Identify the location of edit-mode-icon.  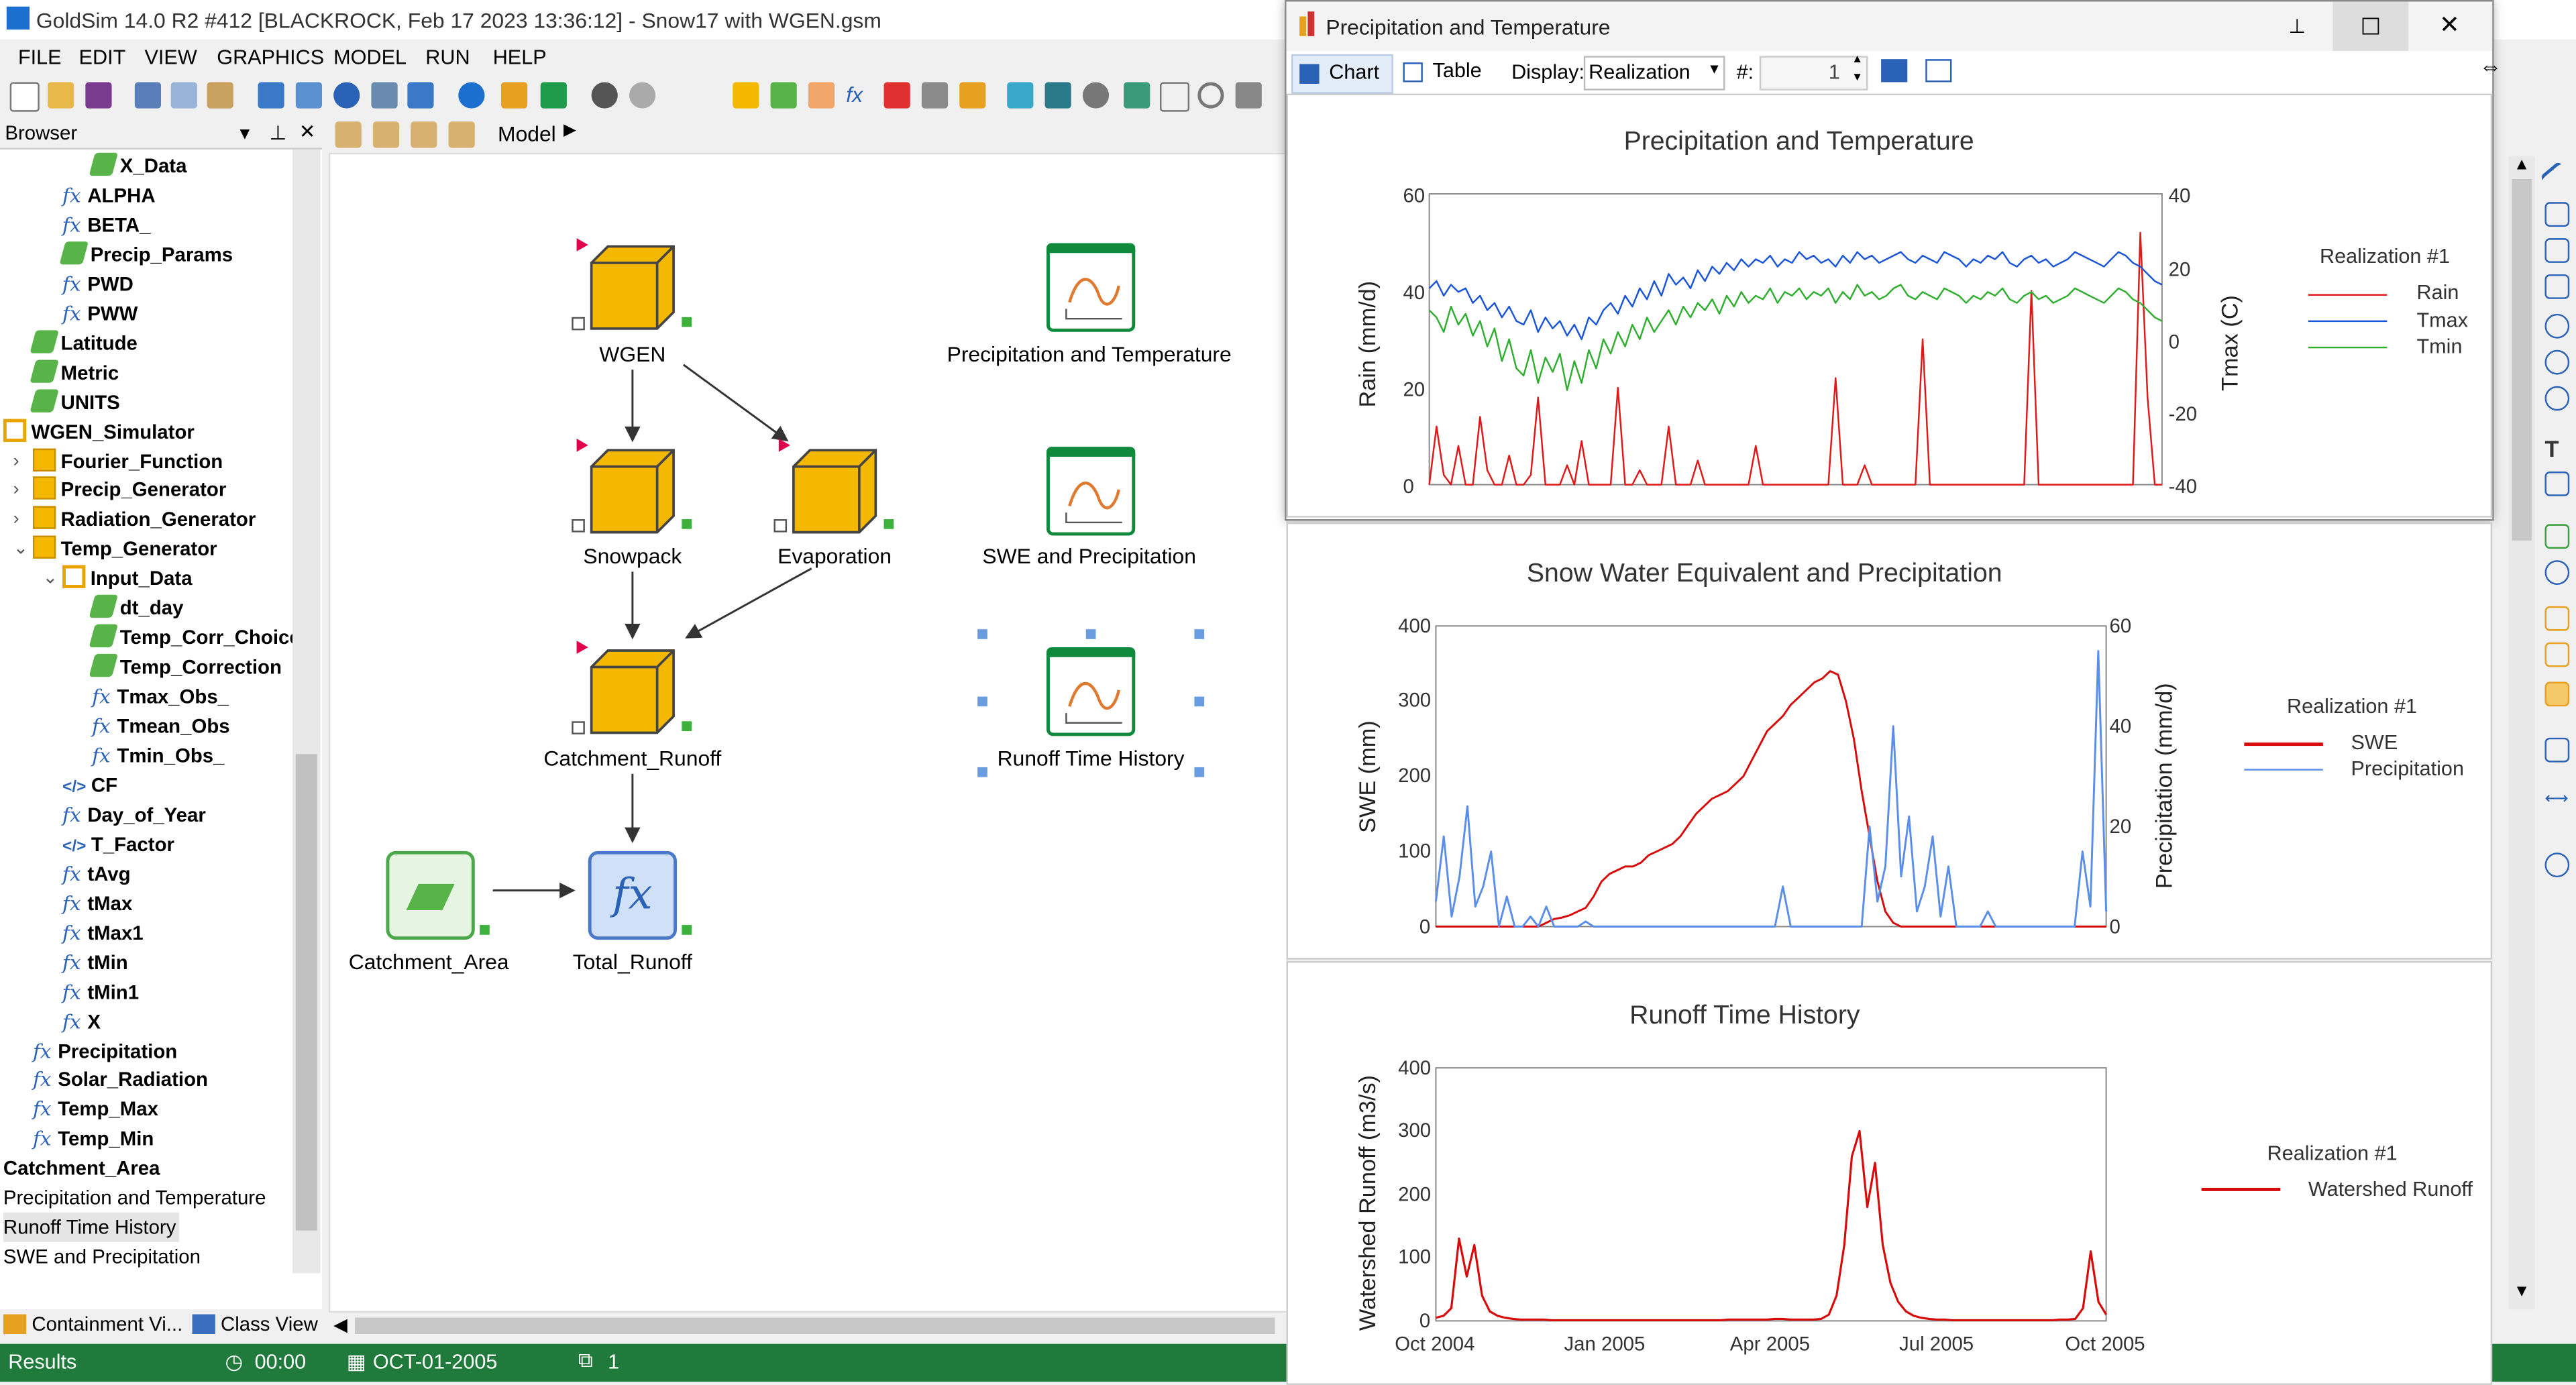
(514, 96).